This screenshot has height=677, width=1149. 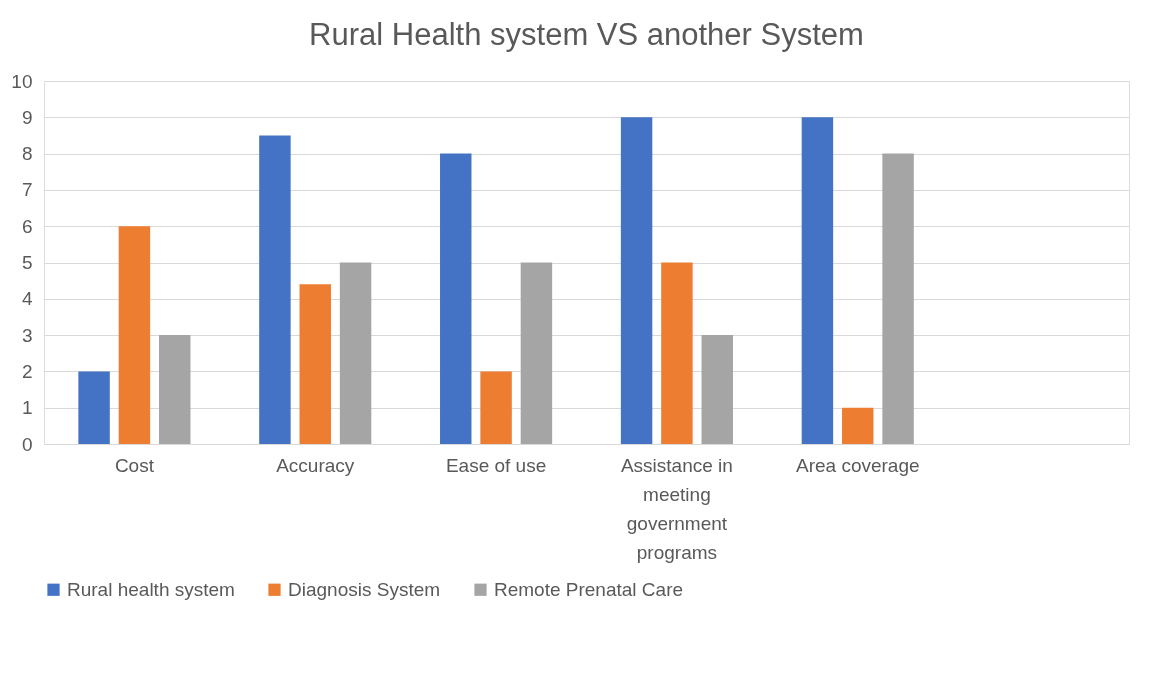 I want to click on y-tick-label: 7, so click(x=27, y=190).